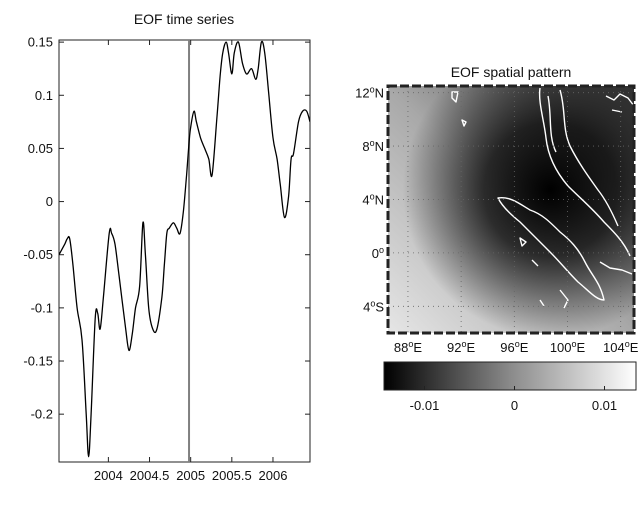 This screenshot has height=518, width=644. What do you see at coordinates (568, 347) in the screenshot?
I see `longitude-tick-label: 100oE` at bounding box center [568, 347].